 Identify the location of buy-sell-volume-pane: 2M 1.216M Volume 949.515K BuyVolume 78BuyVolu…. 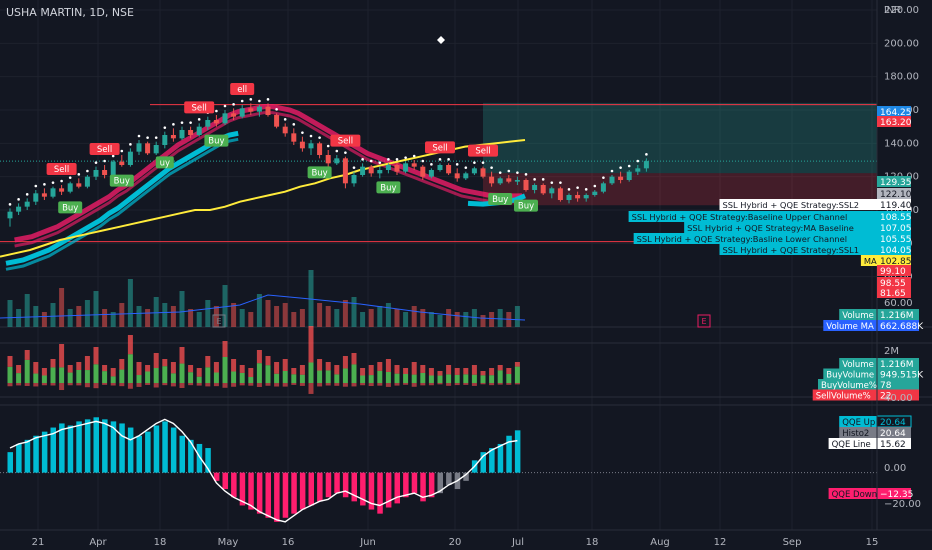
(466, 364).